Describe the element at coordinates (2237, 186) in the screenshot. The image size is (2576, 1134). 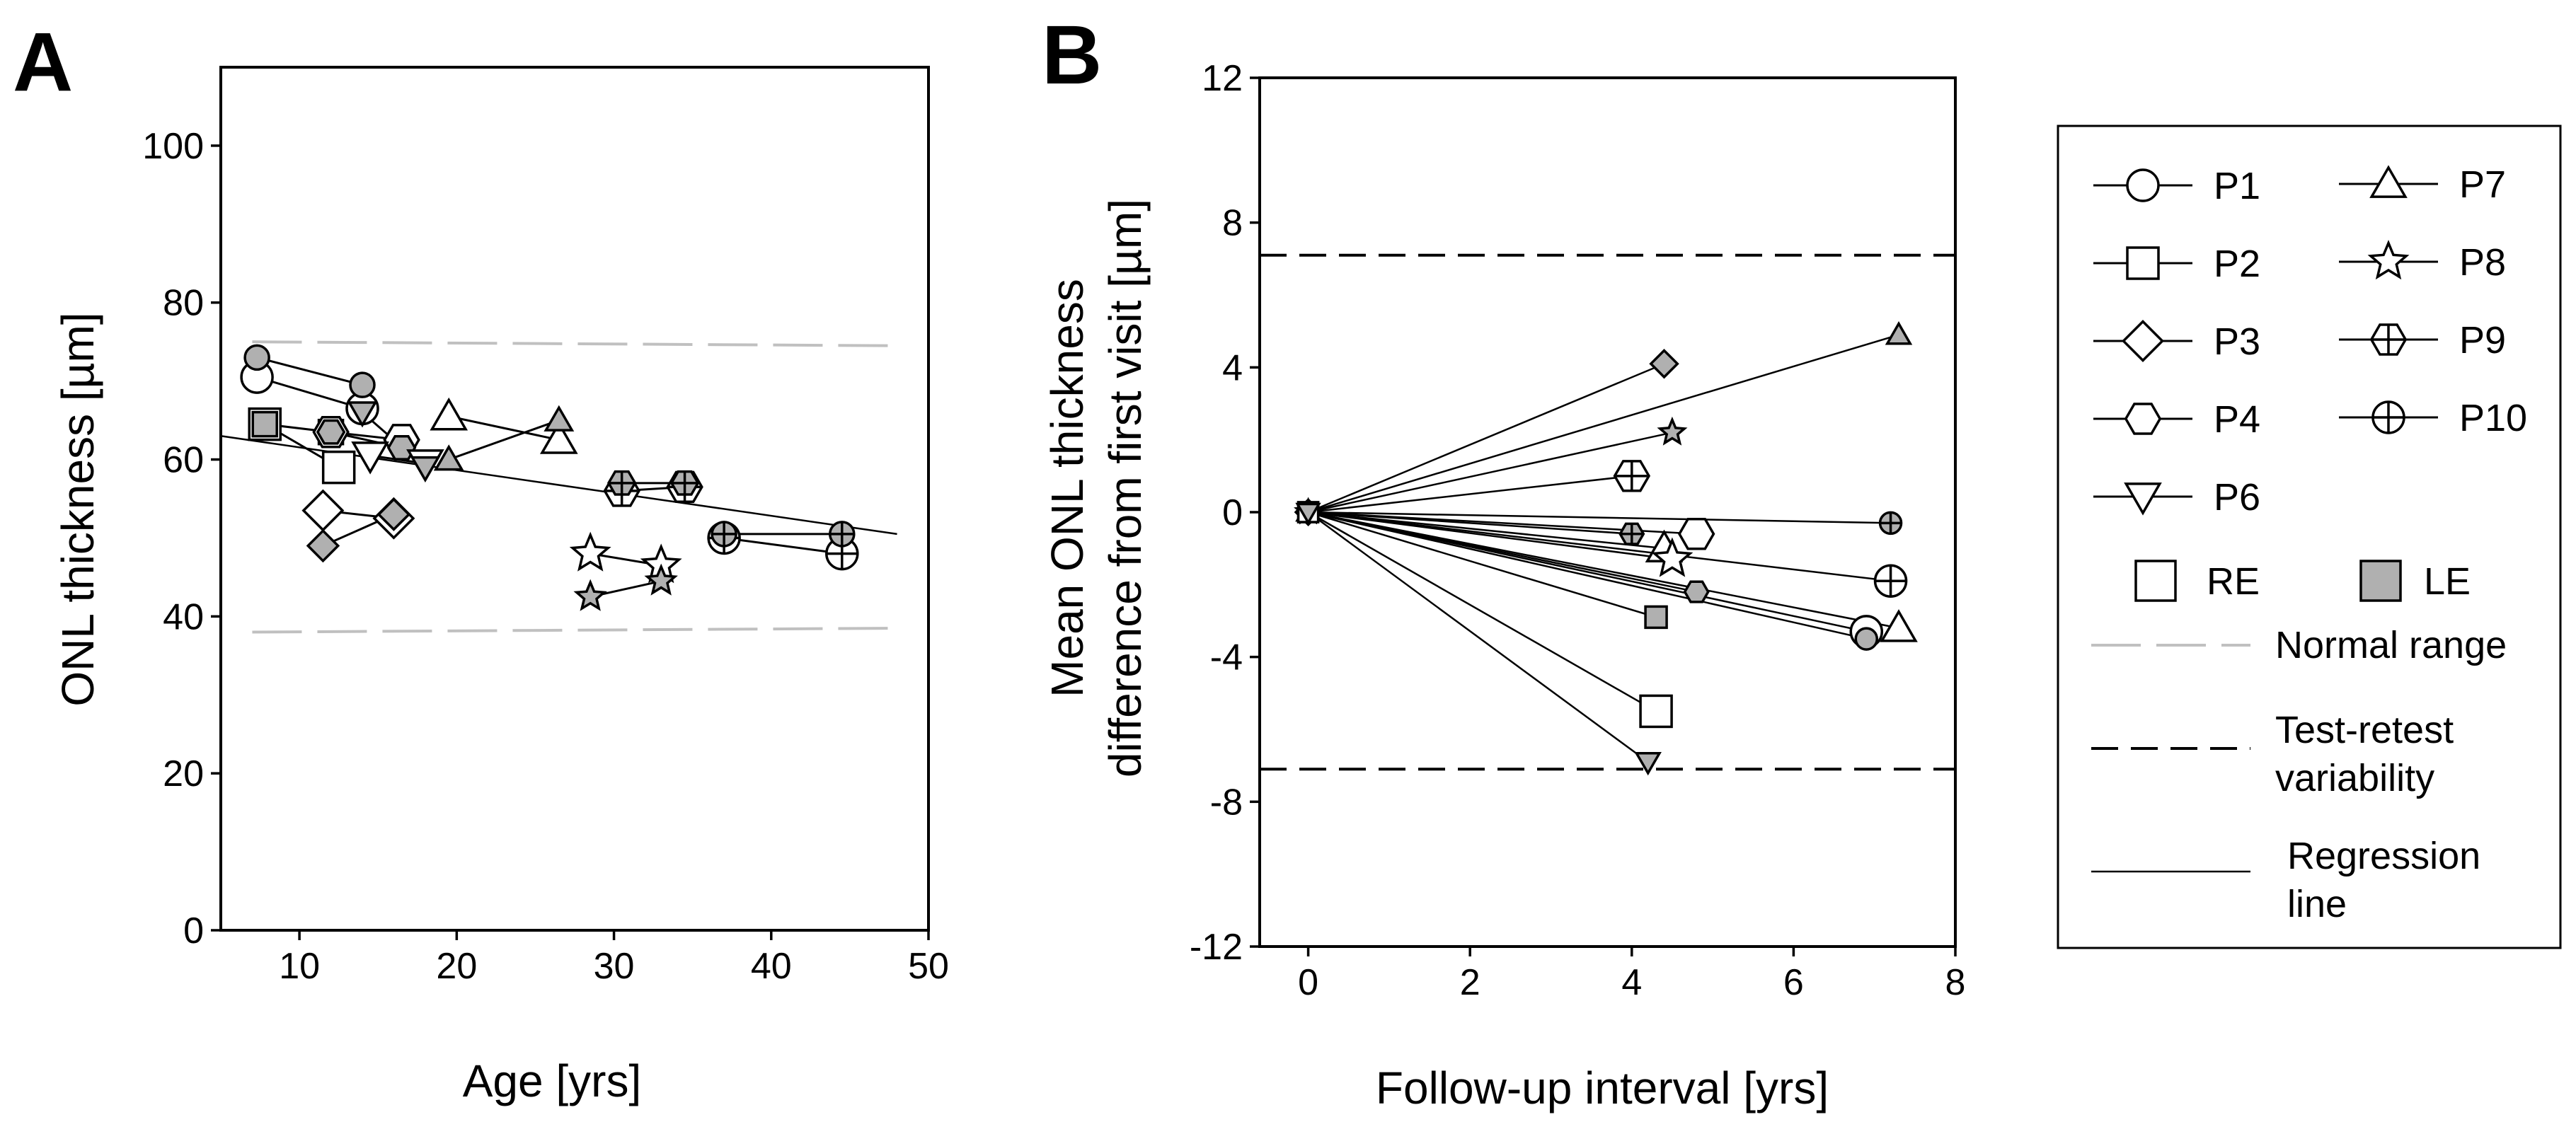
I see `legend-label-p1: P1` at that location.